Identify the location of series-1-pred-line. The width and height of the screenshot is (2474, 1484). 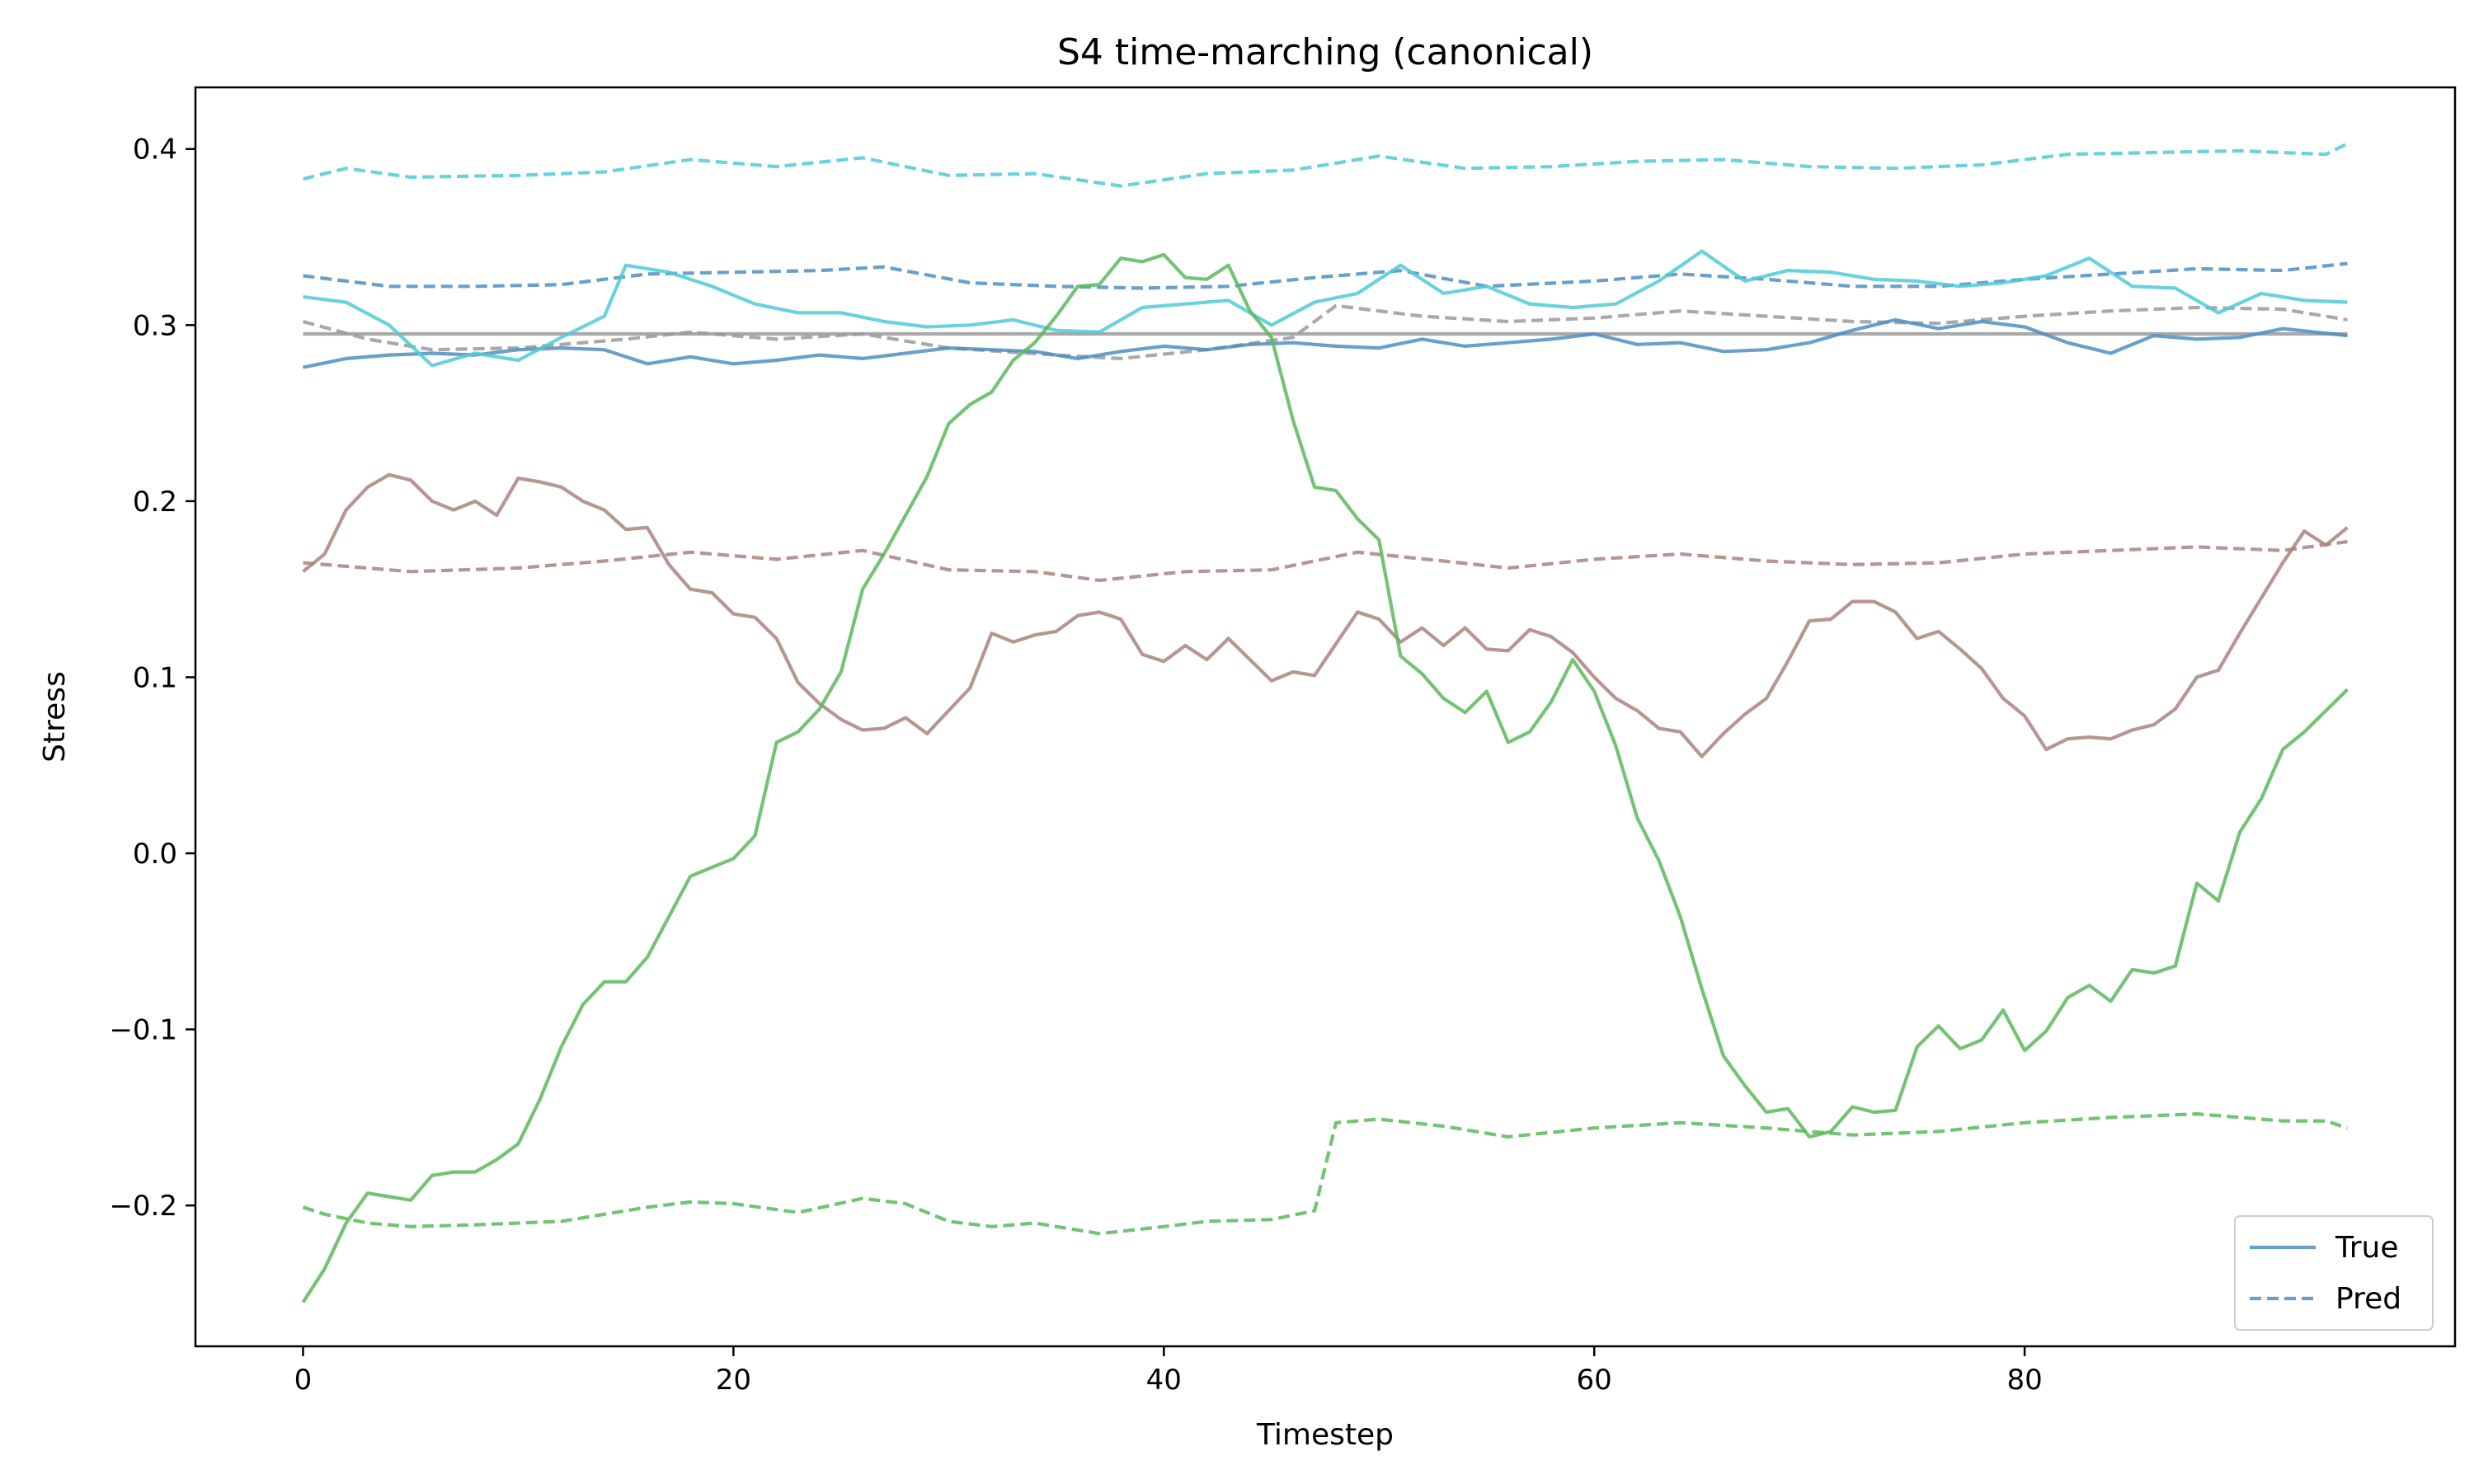
(1325, 332).